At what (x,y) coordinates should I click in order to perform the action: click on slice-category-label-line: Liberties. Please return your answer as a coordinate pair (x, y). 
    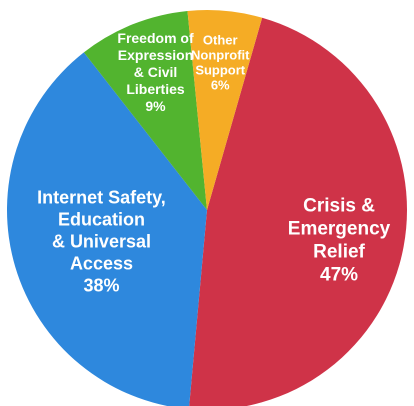
    Looking at the image, I should click on (155, 89).